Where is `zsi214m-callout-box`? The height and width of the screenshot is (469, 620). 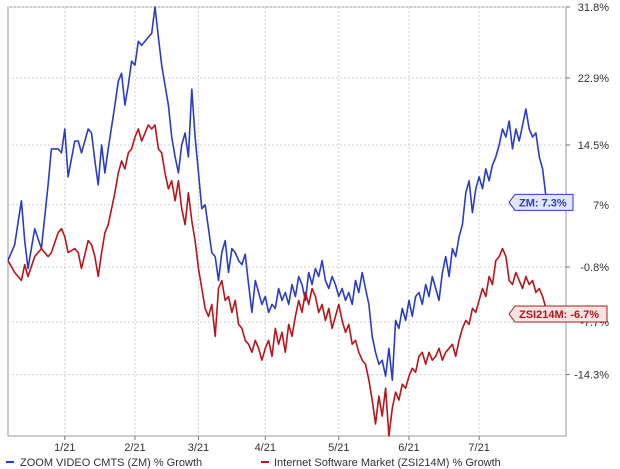 zsi214m-callout-box is located at coordinates (558, 314).